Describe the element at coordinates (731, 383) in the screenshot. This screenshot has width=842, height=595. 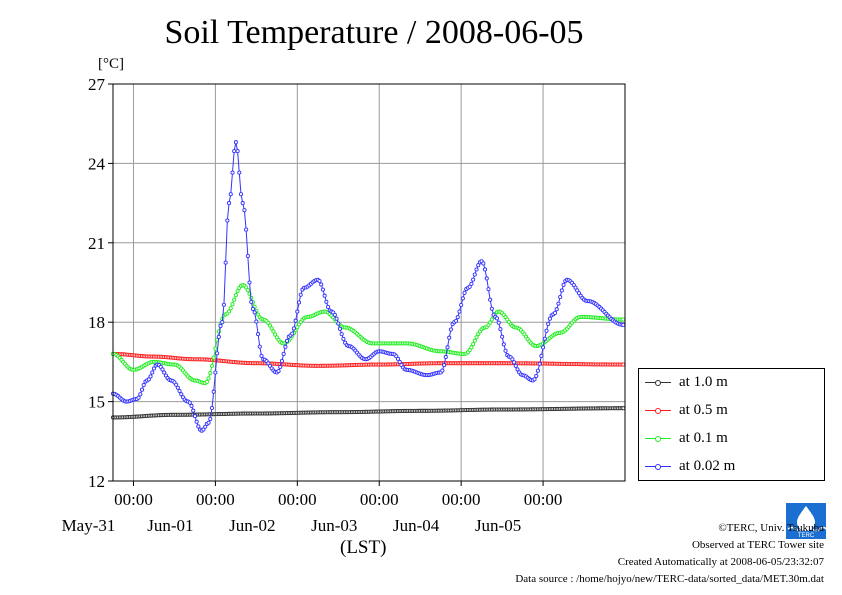
I see `legend-item-1-0m: at 1.0 m` at that location.